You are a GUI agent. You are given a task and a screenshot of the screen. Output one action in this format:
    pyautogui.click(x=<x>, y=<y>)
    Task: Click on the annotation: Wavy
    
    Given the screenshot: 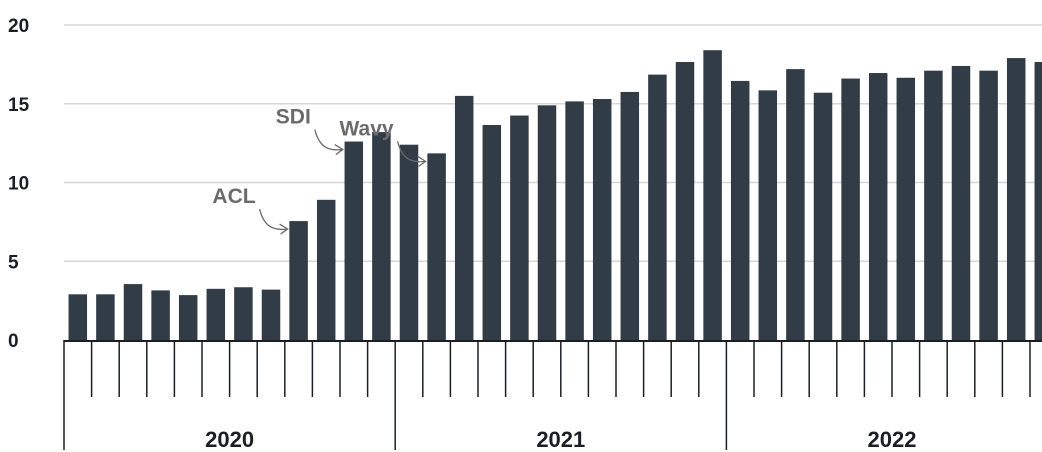 What is the action you would take?
    pyautogui.click(x=383, y=142)
    